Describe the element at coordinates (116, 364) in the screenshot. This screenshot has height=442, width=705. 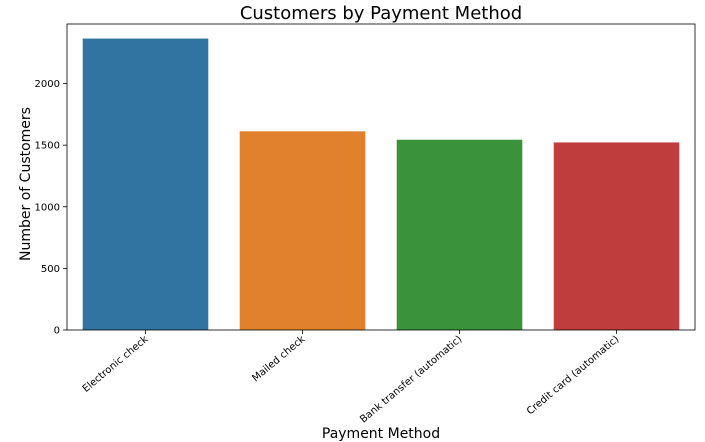
I see `x-tick-label: Electronic check` at that location.